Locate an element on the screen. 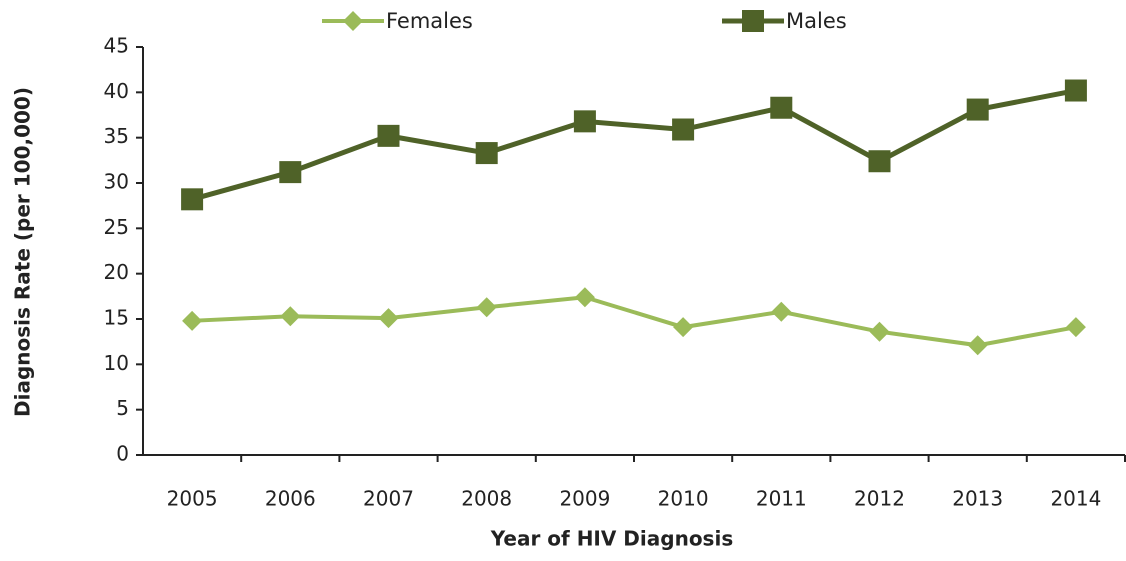 The image size is (1126, 561). y-tick-label: 0 is located at coordinates (122, 454).